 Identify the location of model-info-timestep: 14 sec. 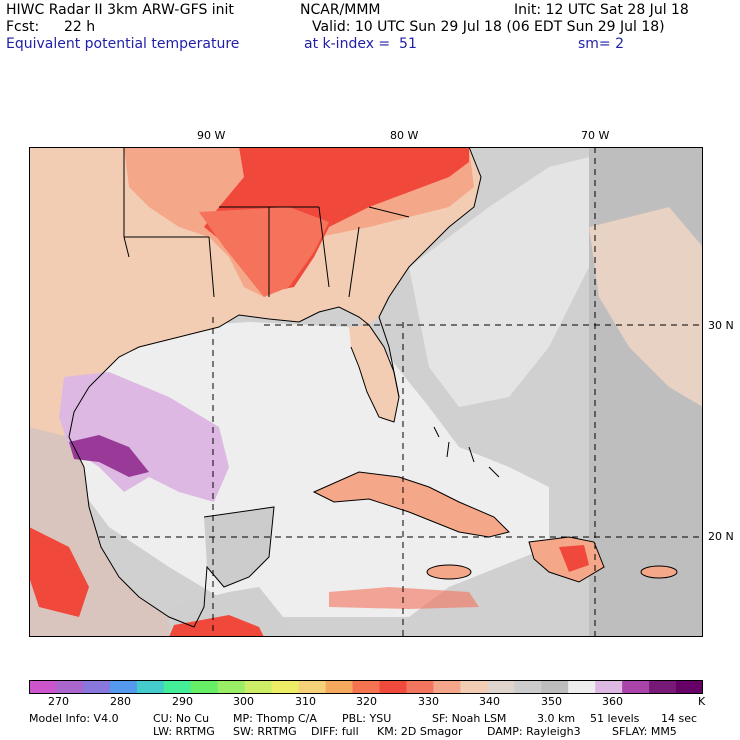
(679, 718).